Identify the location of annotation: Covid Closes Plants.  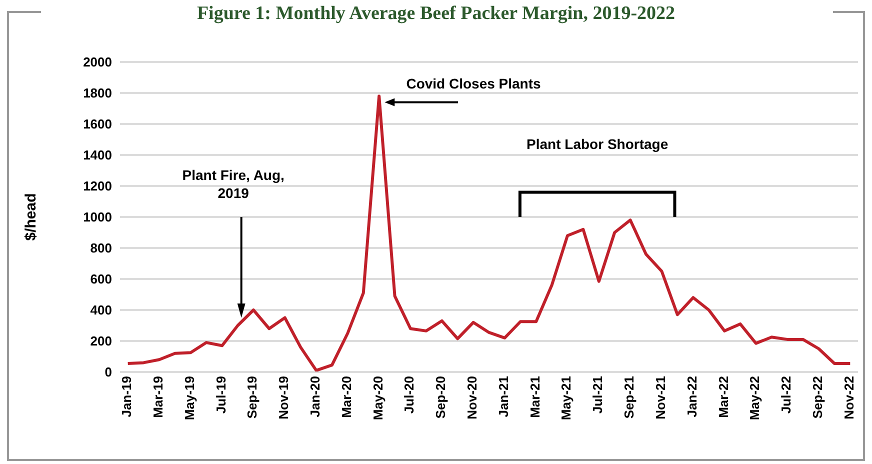
(474, 83).